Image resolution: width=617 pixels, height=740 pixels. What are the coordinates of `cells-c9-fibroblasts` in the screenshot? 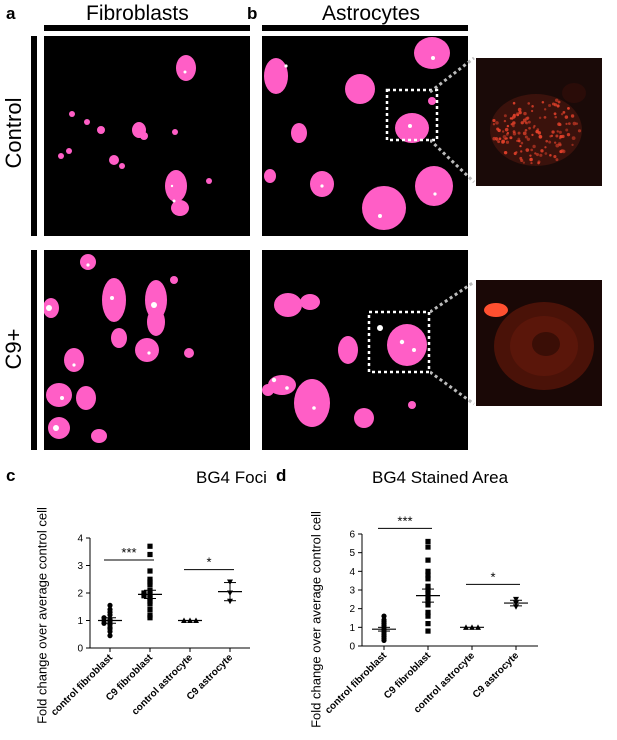 It's located at (119, 348).